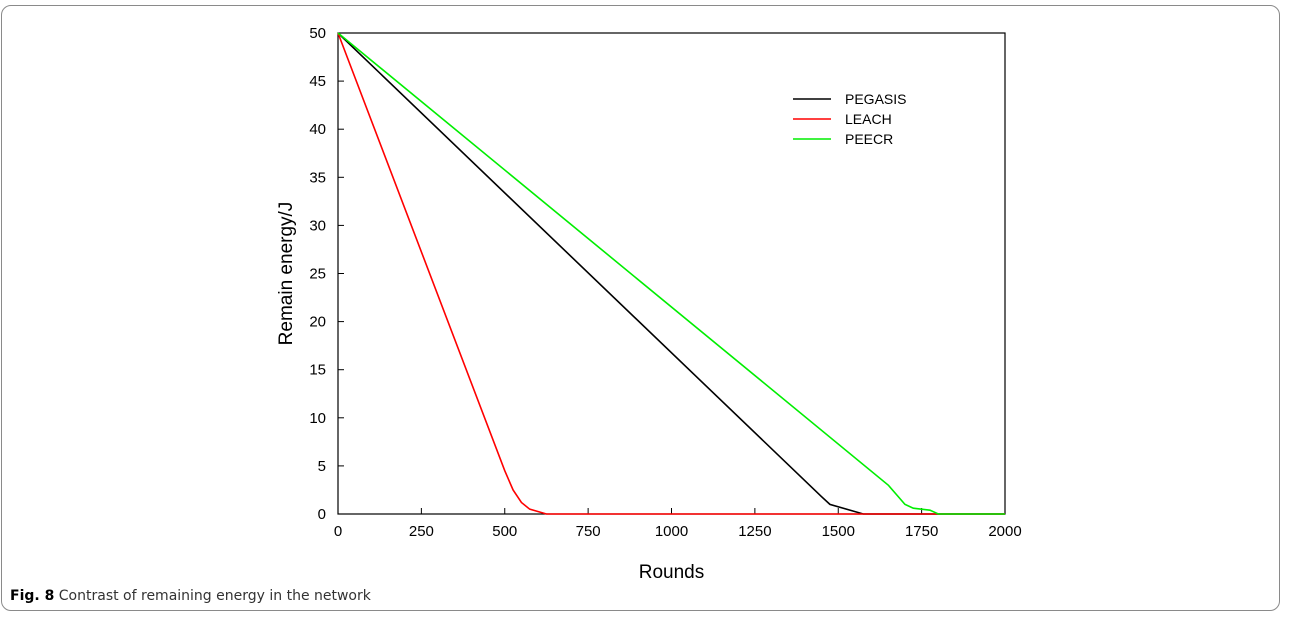  I want to click on y-tick-label: 15, so click(317, 370).